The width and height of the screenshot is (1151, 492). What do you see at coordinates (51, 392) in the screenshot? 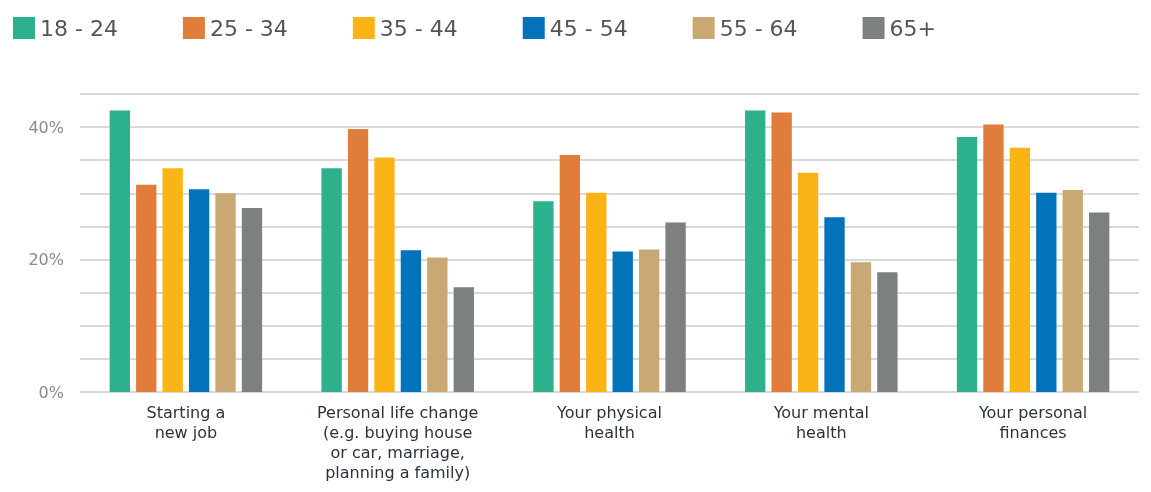
I see `y-tick-label: 0%` at bounding box center [51, 392].